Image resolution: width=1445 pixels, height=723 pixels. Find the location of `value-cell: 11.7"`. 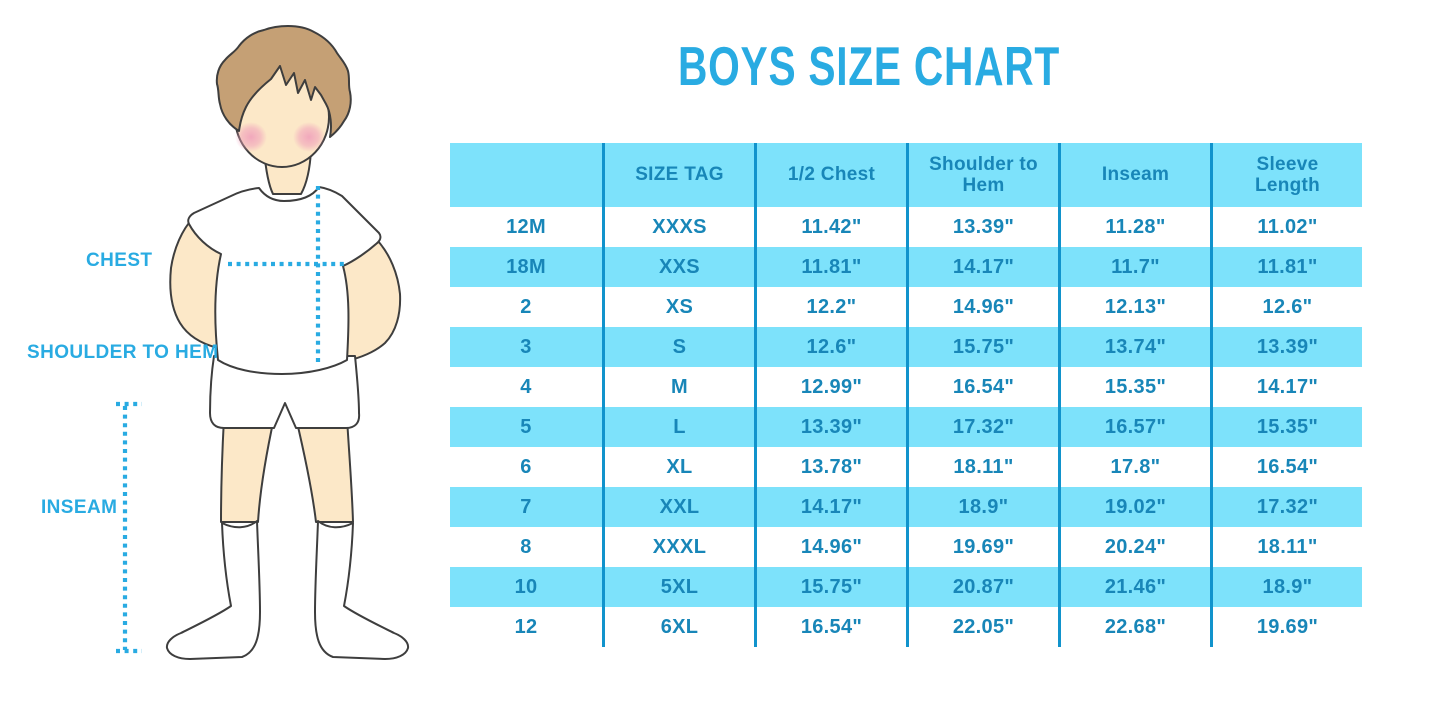

value-cell: 11.7" is located at coordinates (1134, 267).